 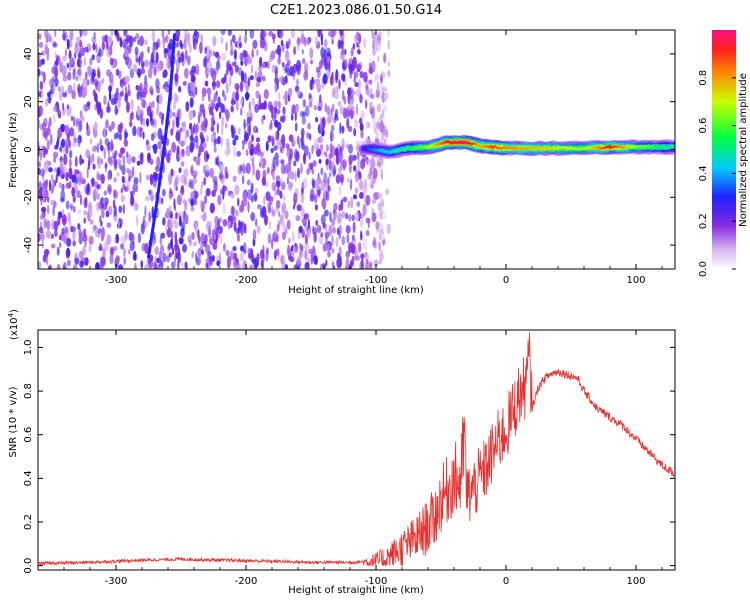 What do you see at coordinates (14, 328) in the screenshot?
I see `snr-y-scale-prefix: (x10` at bounding box center [14, 328].